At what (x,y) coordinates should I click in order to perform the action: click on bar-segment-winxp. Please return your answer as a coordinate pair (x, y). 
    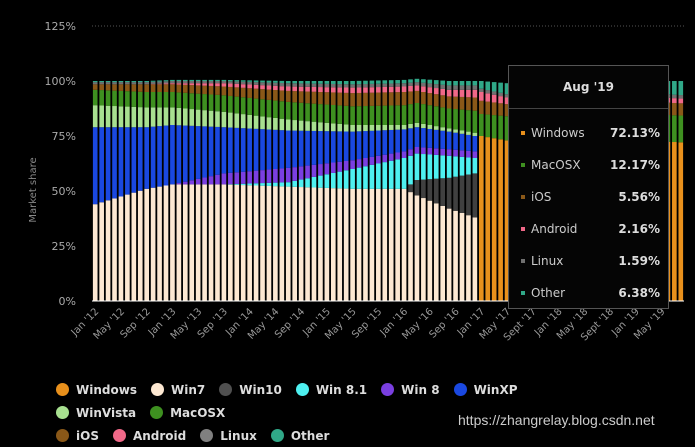
    Looking at the image, I should click on (153, 157).